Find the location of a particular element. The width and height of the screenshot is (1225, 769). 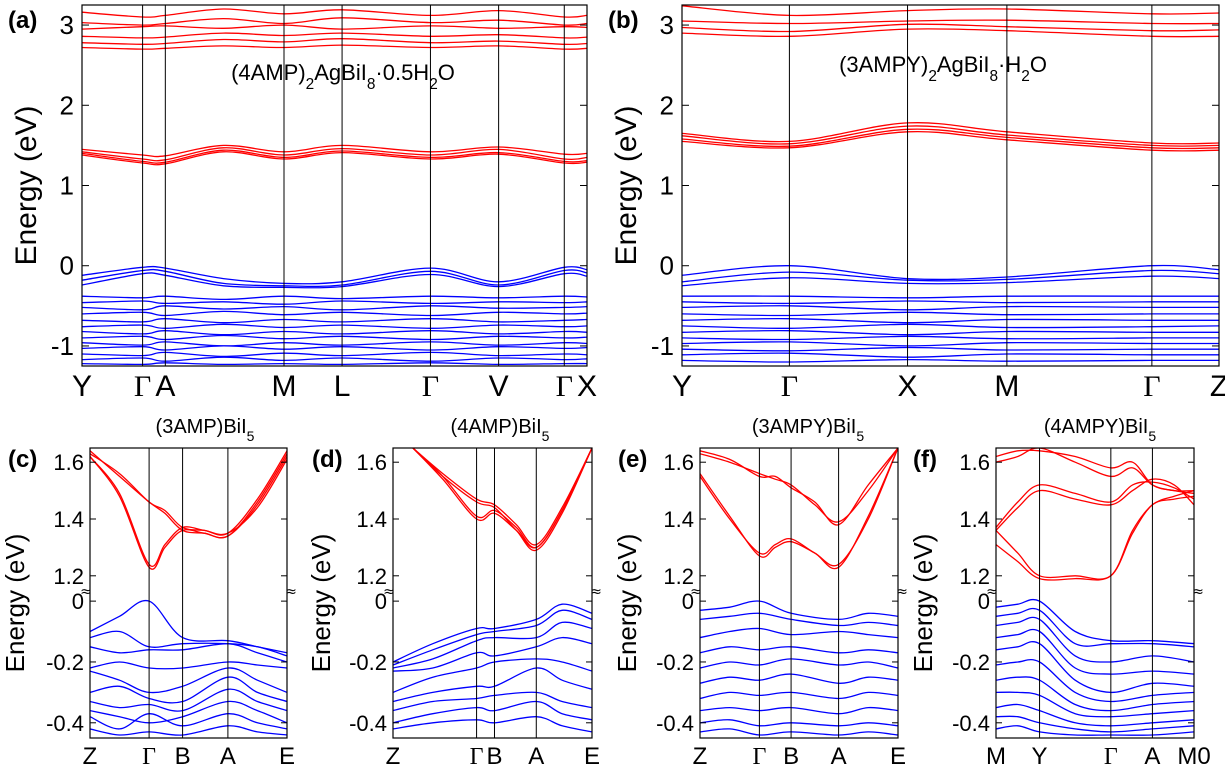

y-tick-label: 1 is located at coordinates (667, 186).